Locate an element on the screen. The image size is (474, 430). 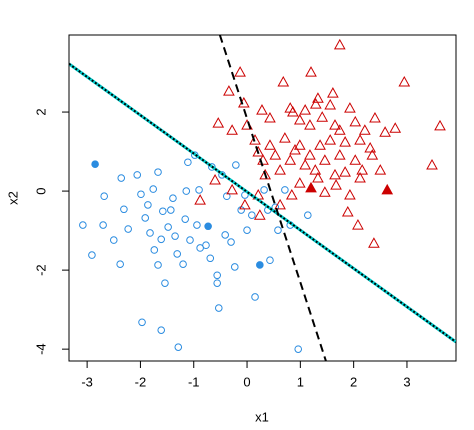
y-axis-label: x2 is located at coordinates (12, 198).